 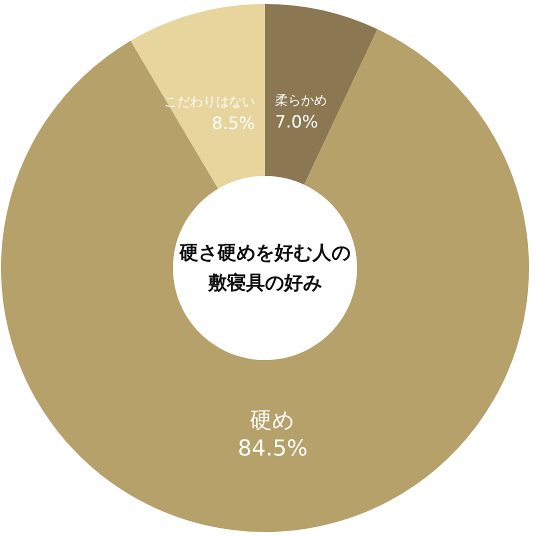 What do you see at coordinates (233, 124) in the screenshot?
I see `data-label: 8.5%` at bounding box center [233, 124].